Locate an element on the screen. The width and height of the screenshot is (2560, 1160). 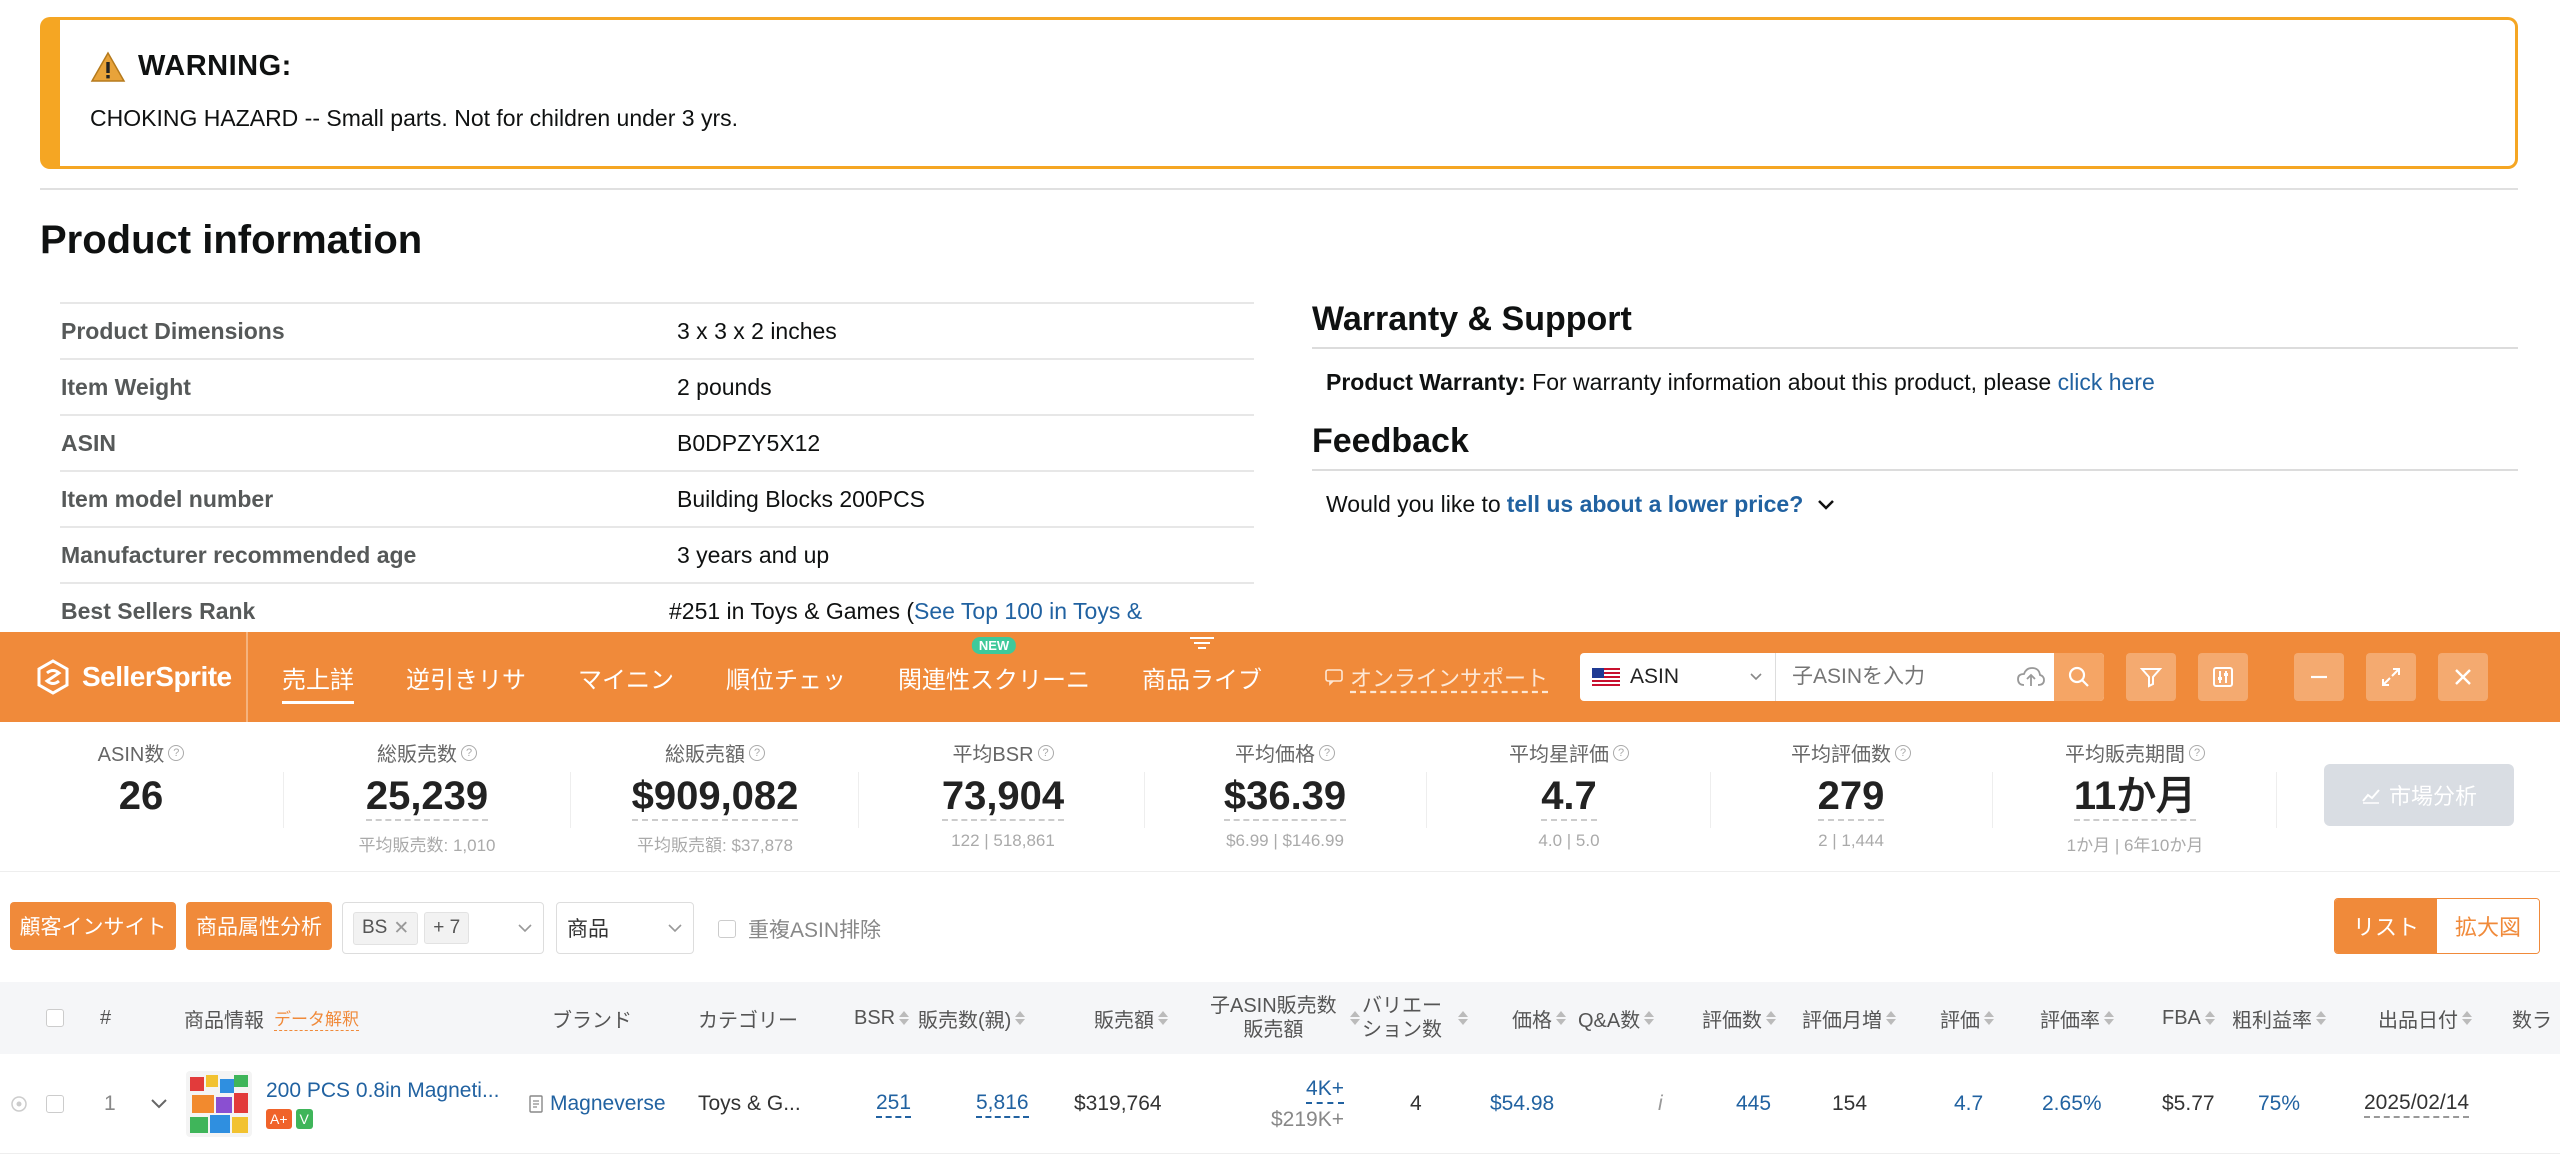
row-checkbox is located at coordinates (55, 1104).